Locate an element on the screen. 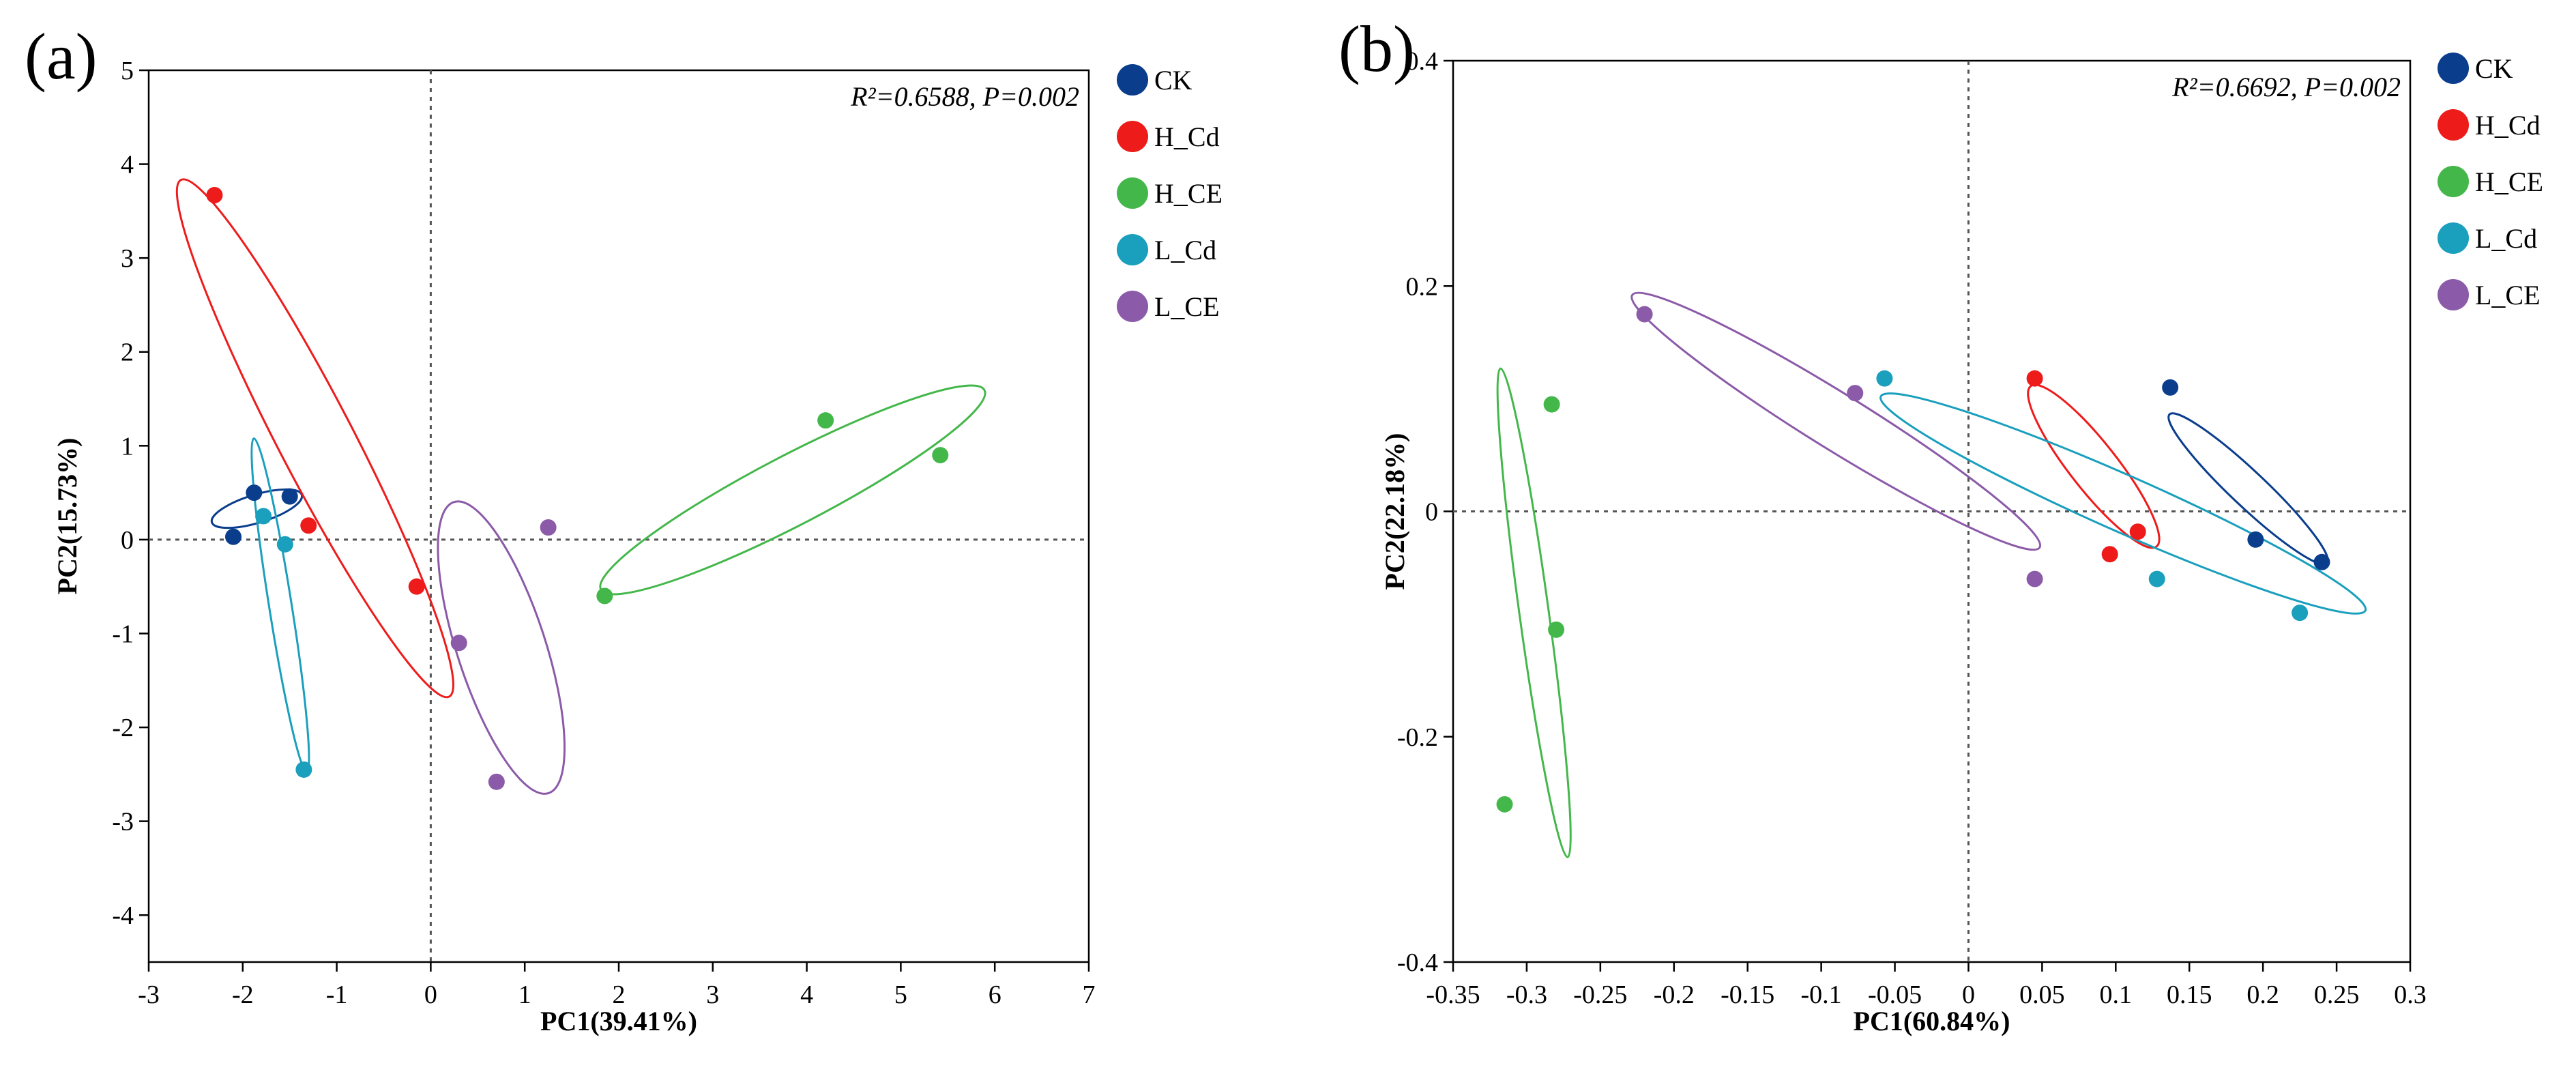  x-tick-label: 2 is located at coordinates (619, 994).